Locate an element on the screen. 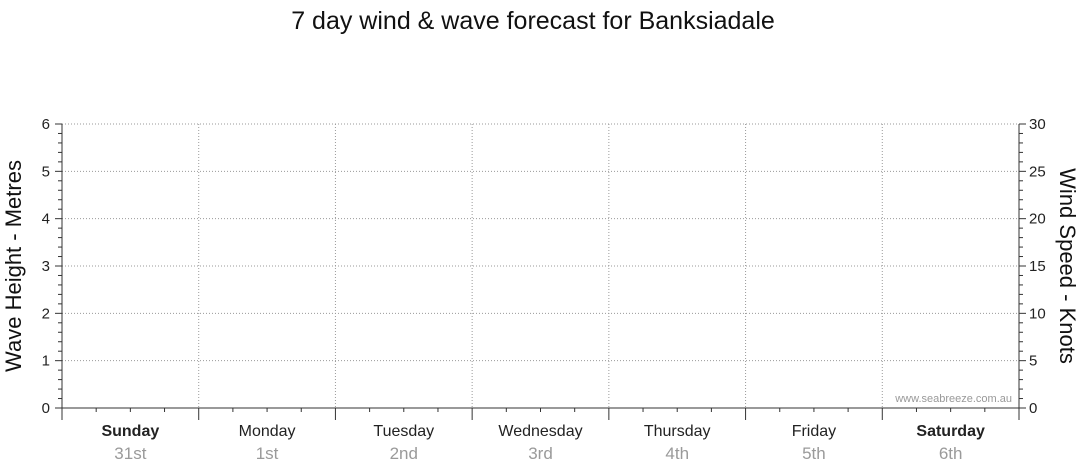  right-tick-label: 30 is located at coordinates (1037, 124).